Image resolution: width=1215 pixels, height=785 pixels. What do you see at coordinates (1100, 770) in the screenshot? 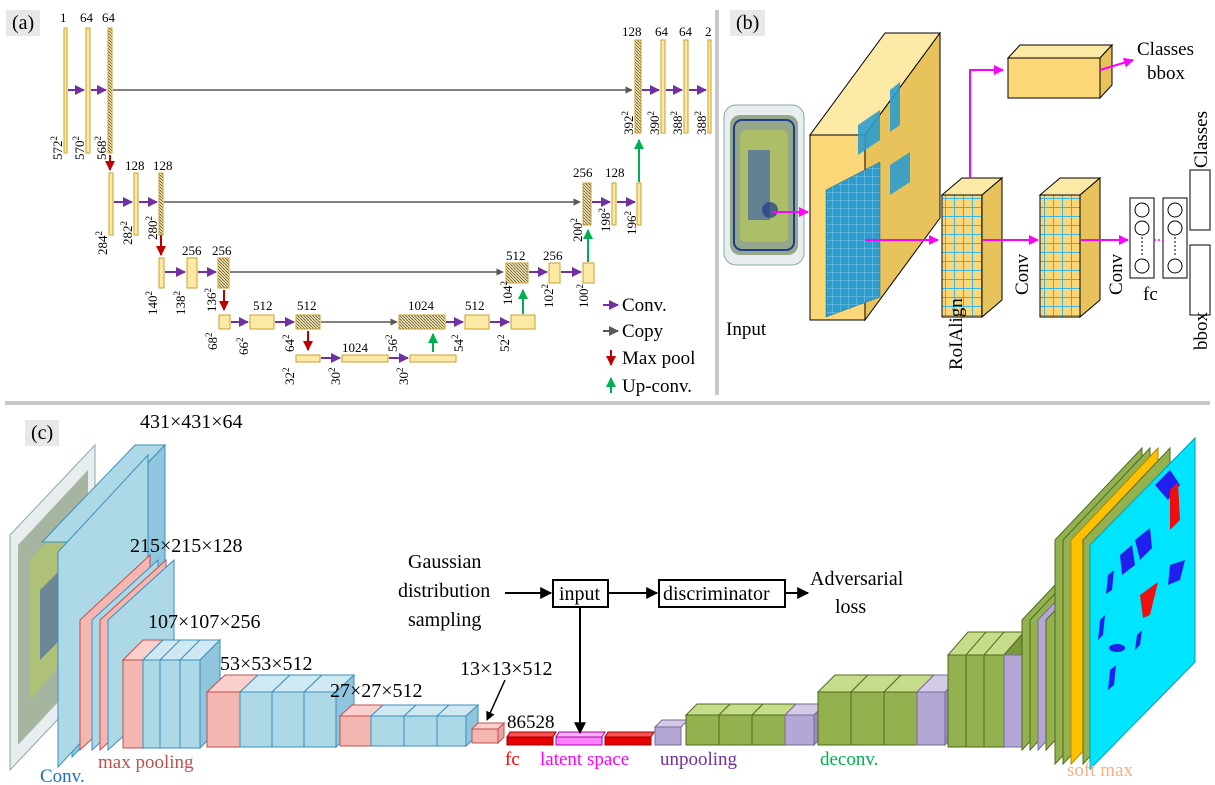
I see `label-softmax: soft max` at bounding box center [1100, 770].